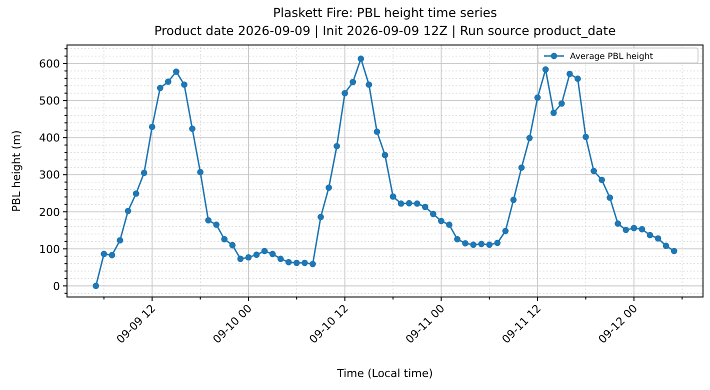 The height and width of the screenshot is (390, 710). What do you see at coordinates (49, 64) in the screenshot?
I see `y-tick-label: 600` at bounding box center [49, 64].